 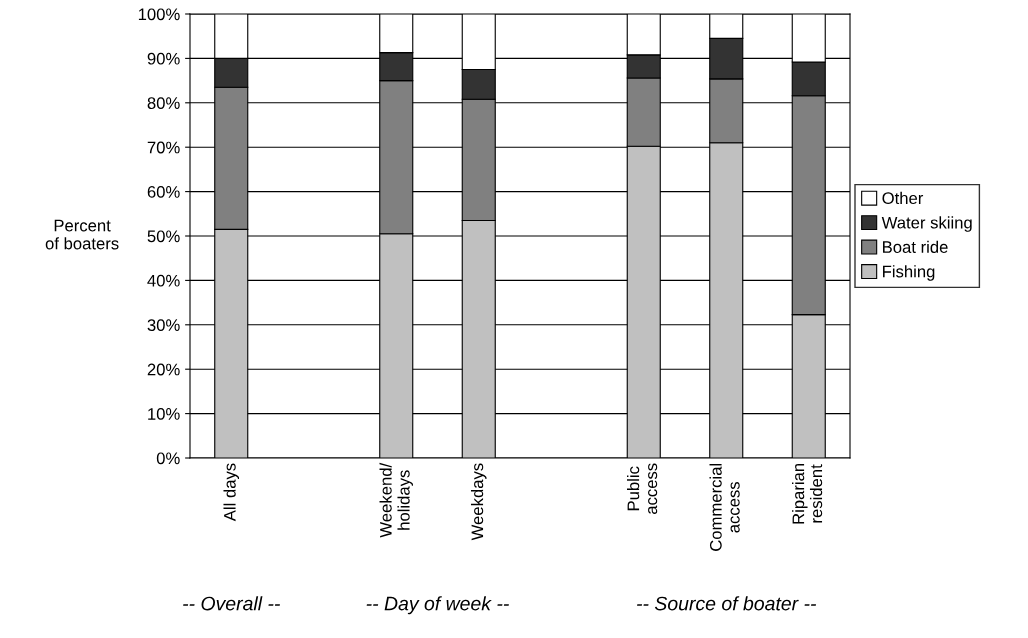 I want to click on y-tick-label: 20%, so click(x=163, y=369).